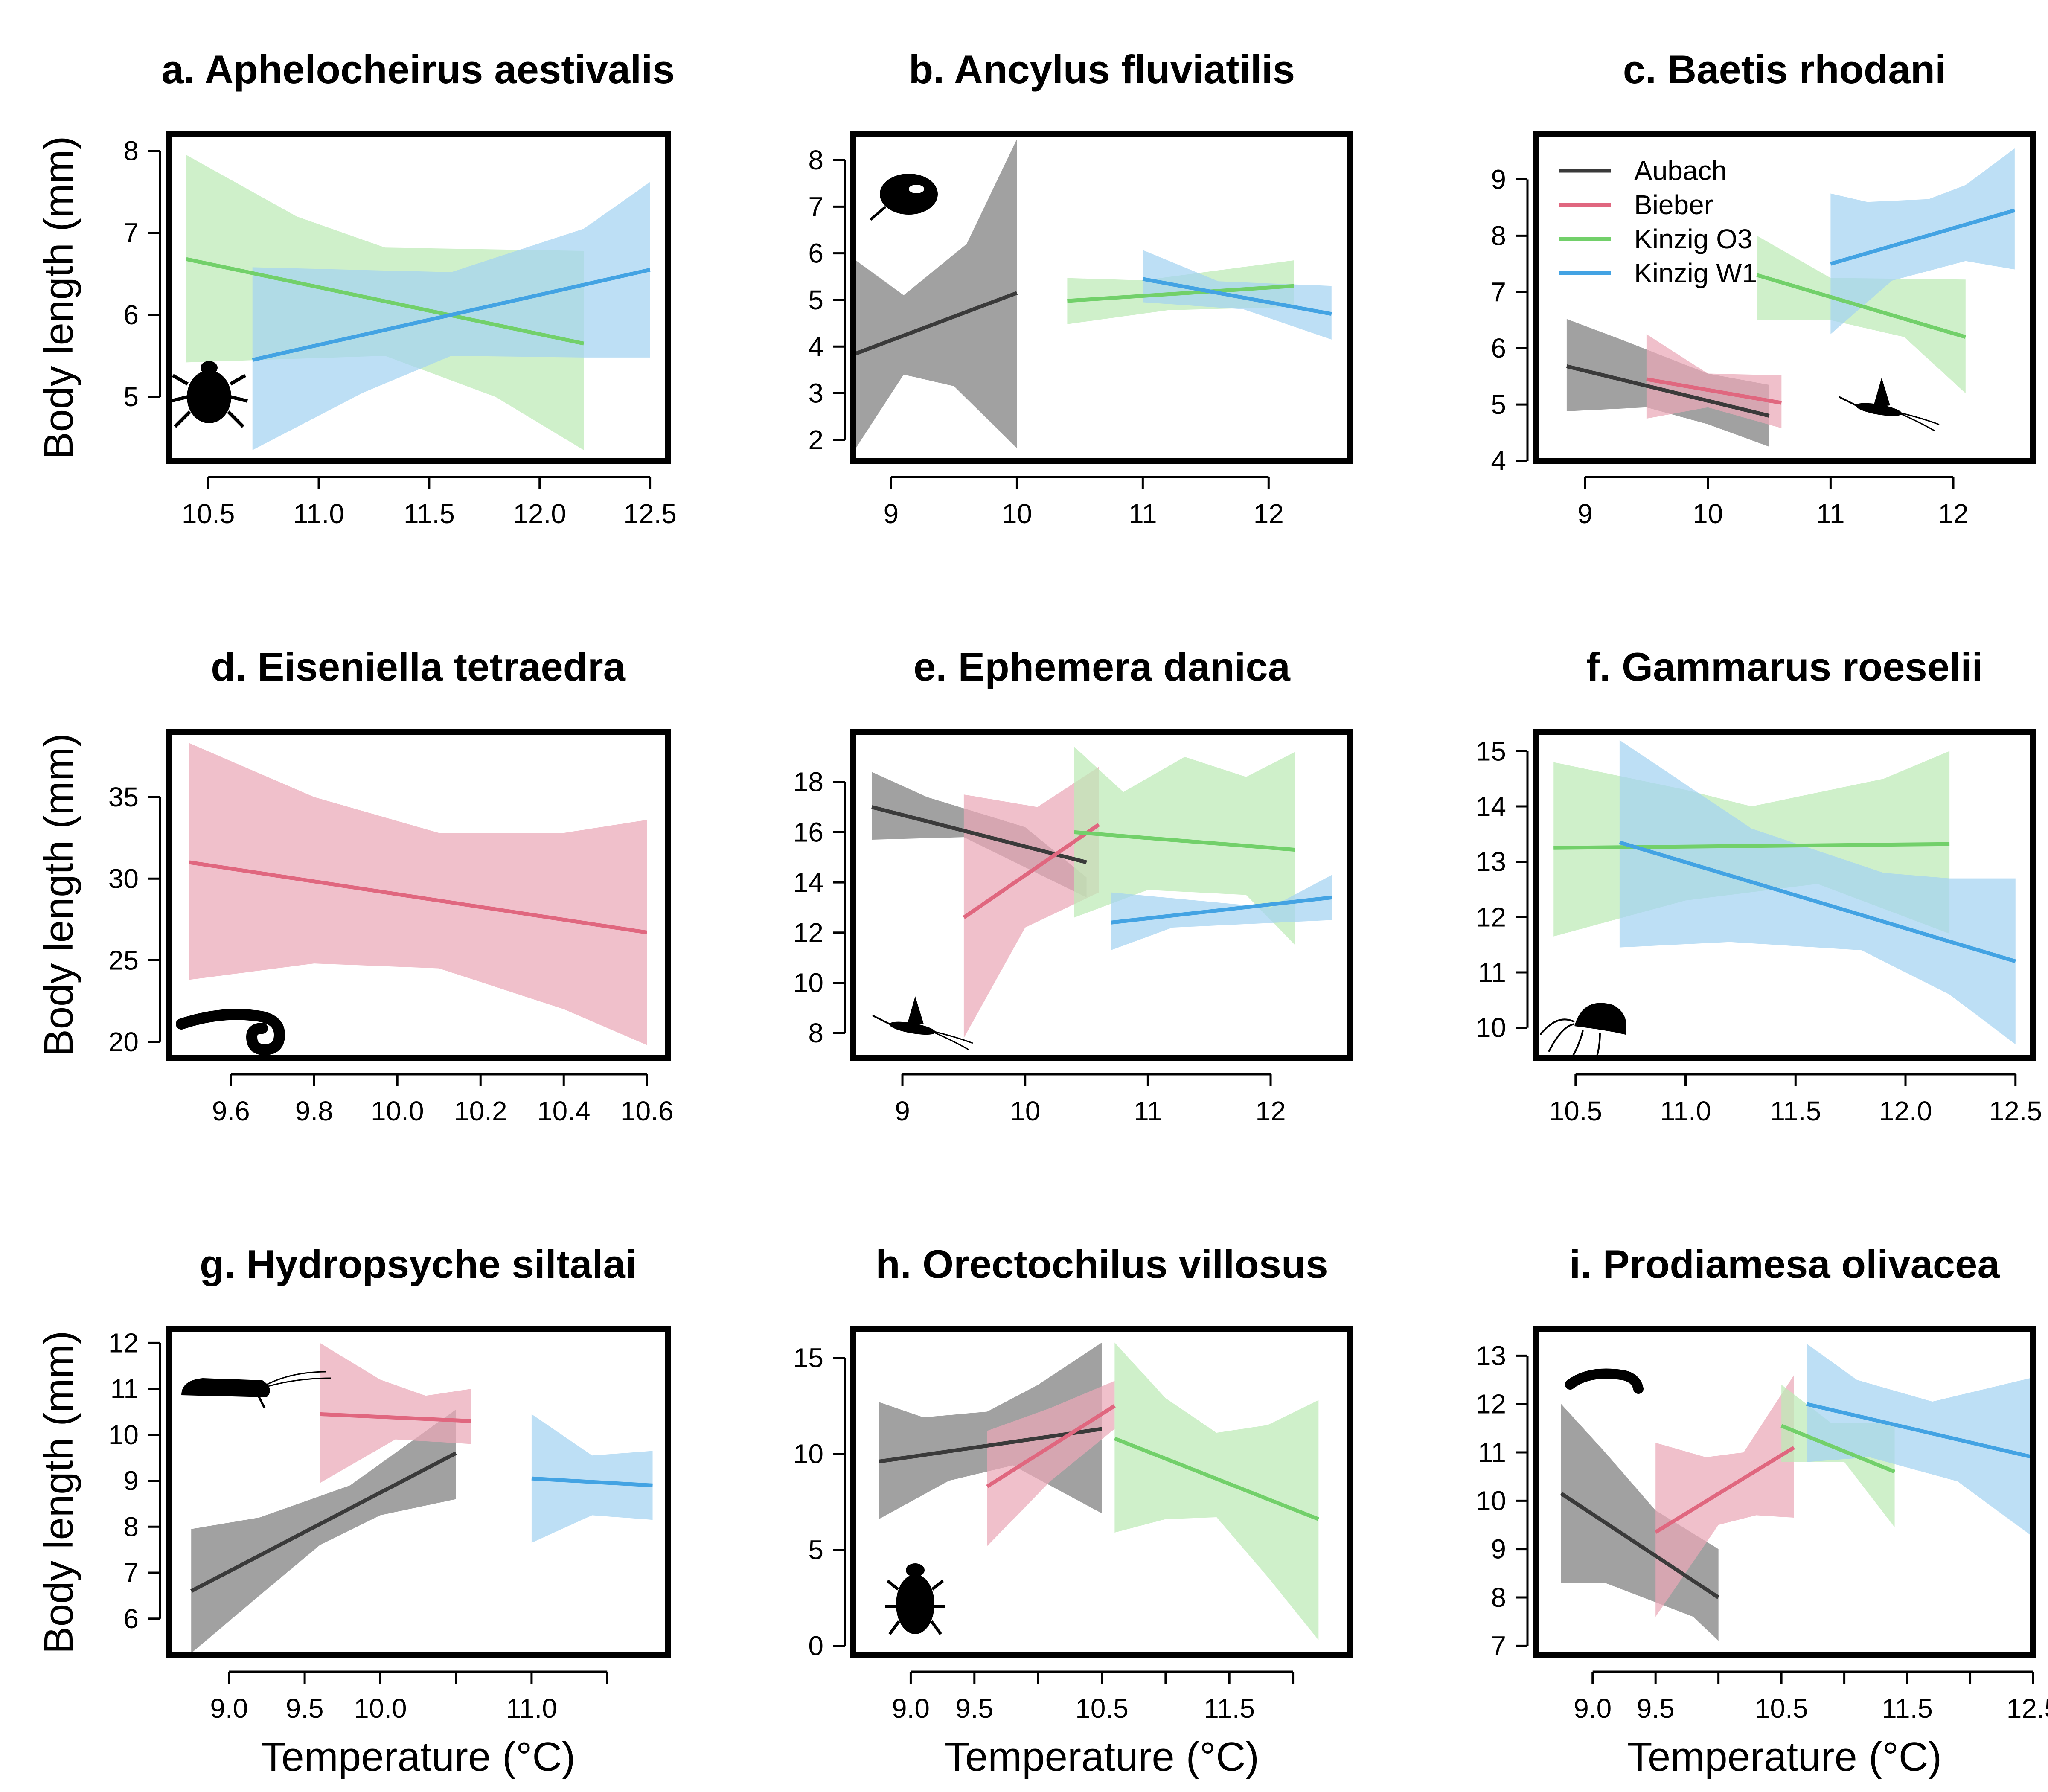 Image resolution: width=2048 pixels, height=1792 pixels. Describe the element at coordinates (1785, 69) in the screenshot. I see `panel-title: c. Baetis rhodani` at that location.